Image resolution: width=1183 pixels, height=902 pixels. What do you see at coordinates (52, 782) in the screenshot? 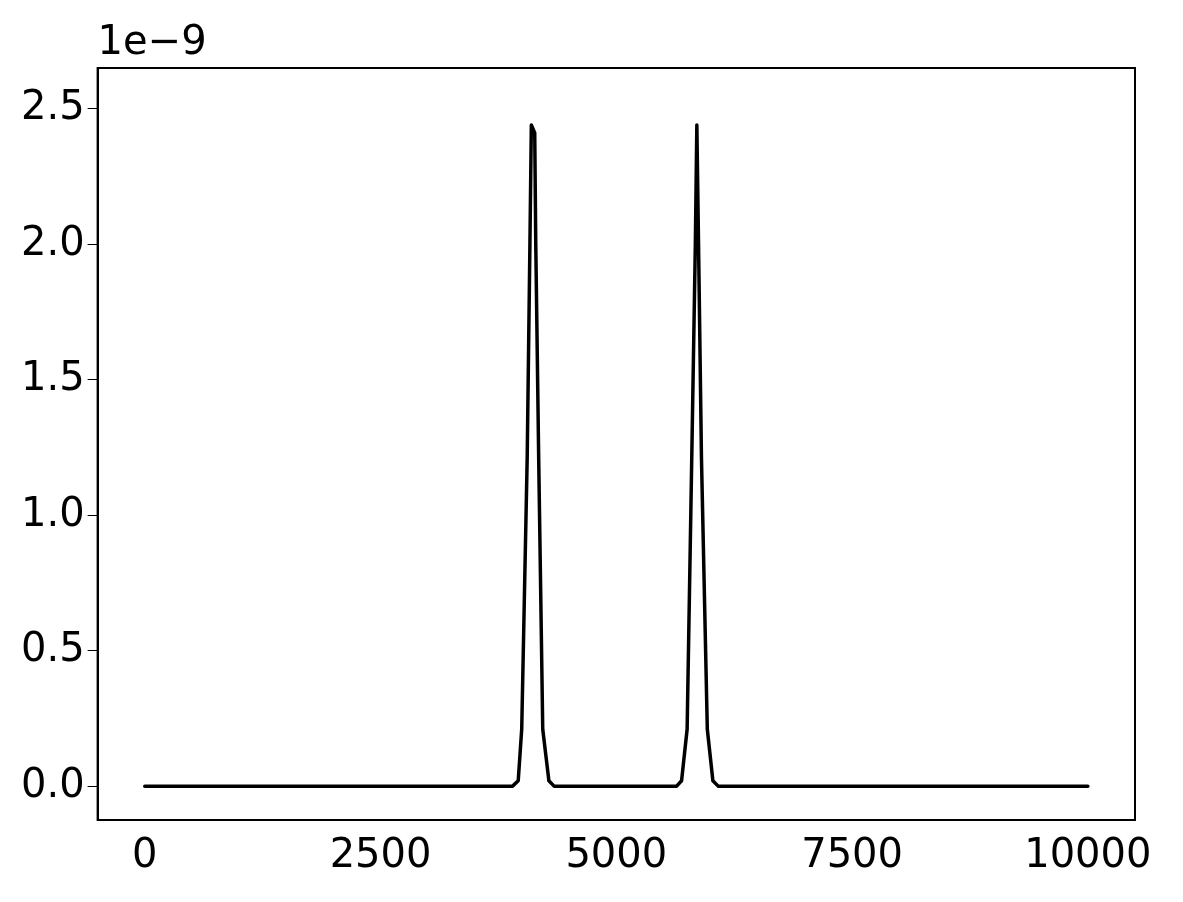
I see `y-tick-label: 0.0` at bounding box center [52, 782].